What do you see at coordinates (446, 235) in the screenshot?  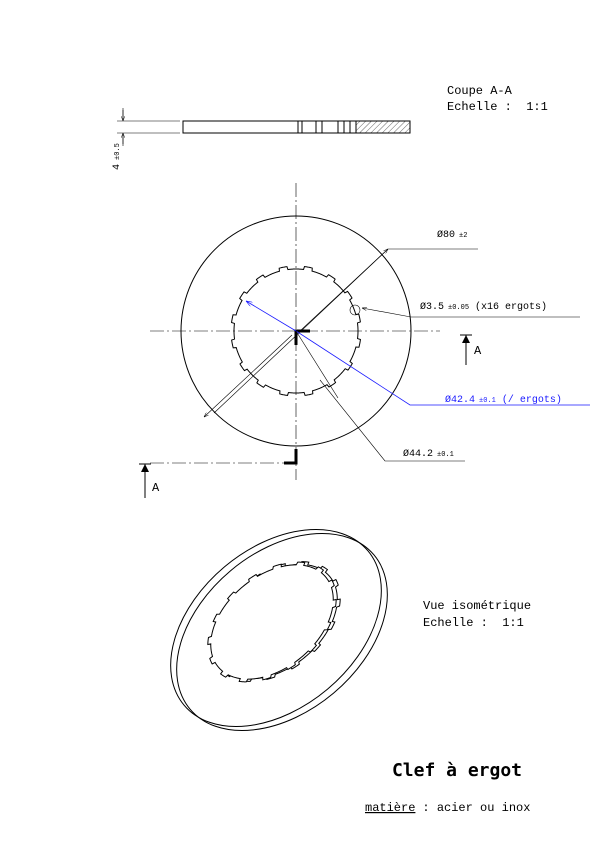 I see `dim-value: Ø80` at bounding box center [446, 235].